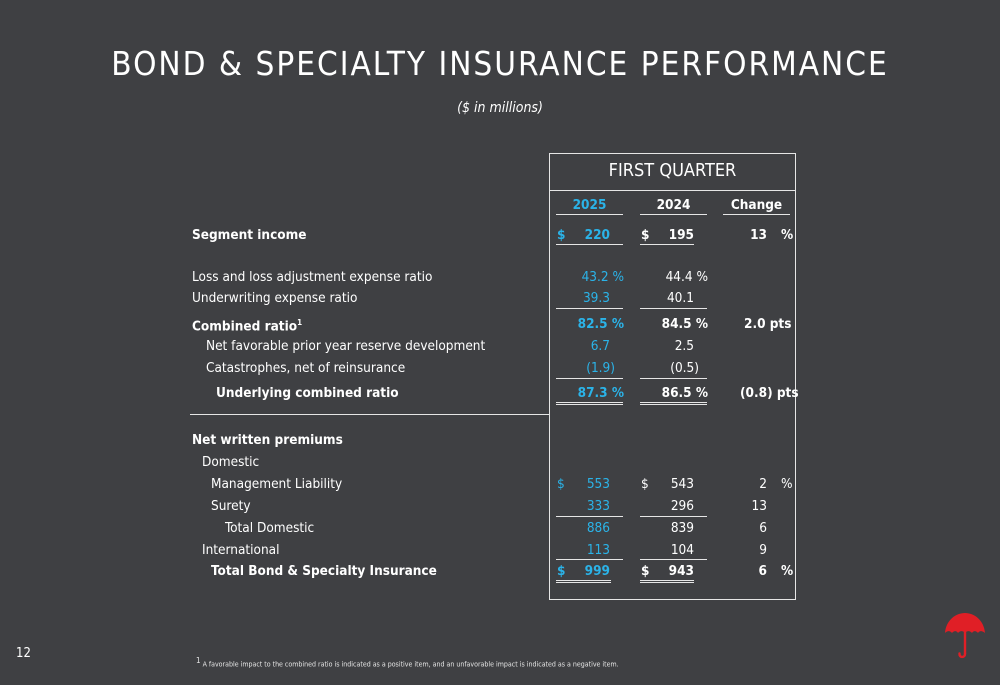 This screenshot has height=685, width=1000. What do you see at coordinates (769, 393) in the screenshot?
I see `value-change: (0.8) pts` at bounding box center [769, 393].